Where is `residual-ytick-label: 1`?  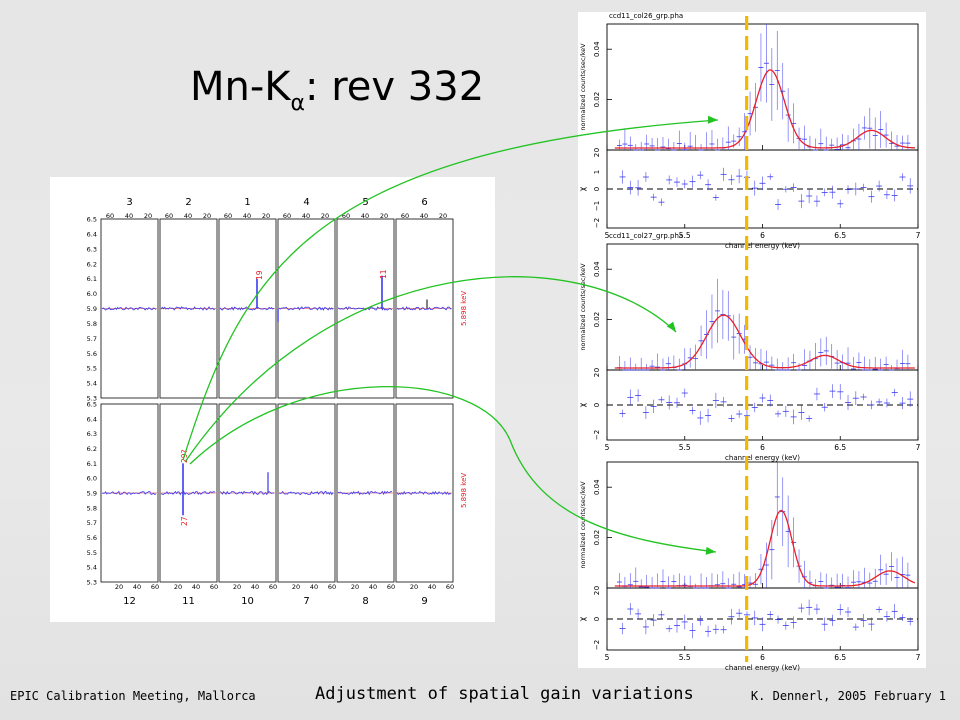
residual-ytick-label: 1 is located at coordinates (597, 172).